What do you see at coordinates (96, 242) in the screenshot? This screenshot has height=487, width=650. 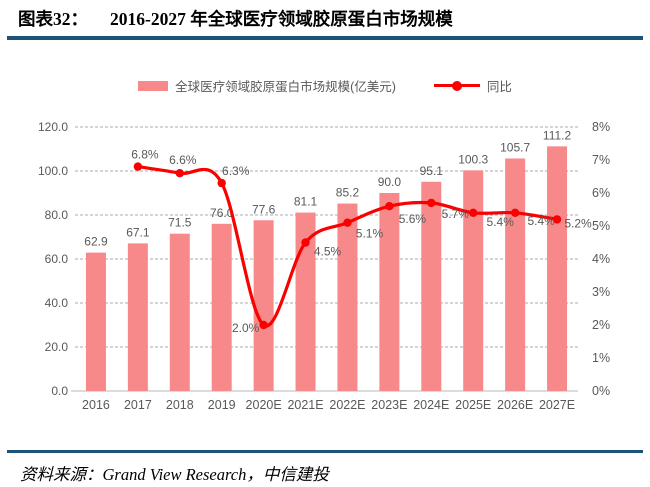 I see `bar-value-label: 62.9` at bounding box center [96, 242].